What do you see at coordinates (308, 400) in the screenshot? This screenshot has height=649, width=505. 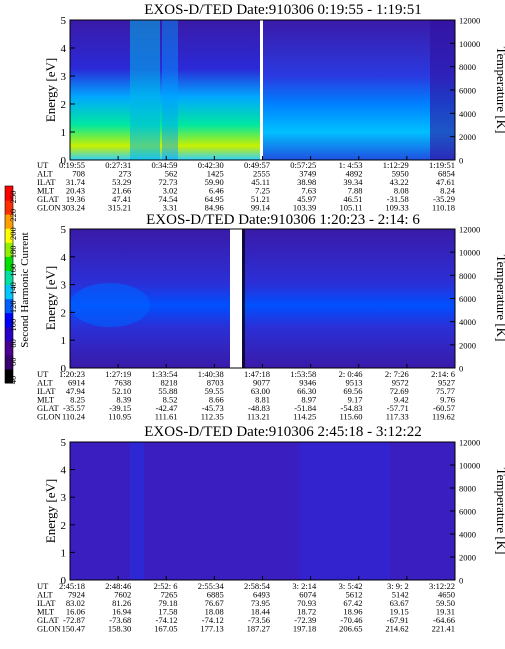 I see `panel-2-eph-value: 8.97` at bounding box center [308, 400].